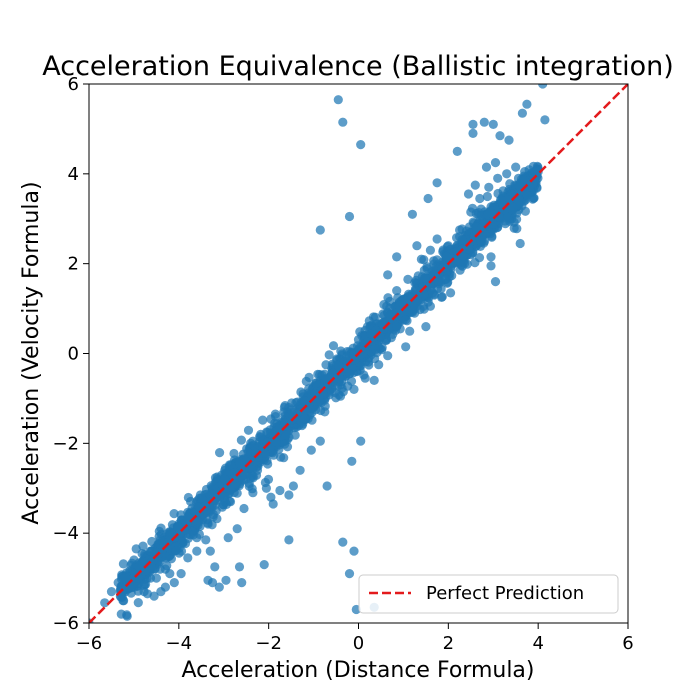  Describe the element at coordinates (73, 354) in the screenshot. I see `y-tick-label: 0` at that location.